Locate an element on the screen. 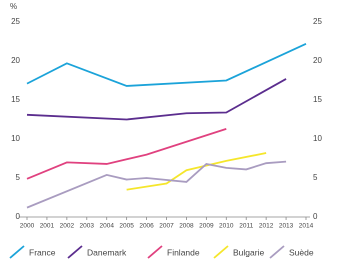  y2-tick-label: 15 is located at coordinates (317, 99).